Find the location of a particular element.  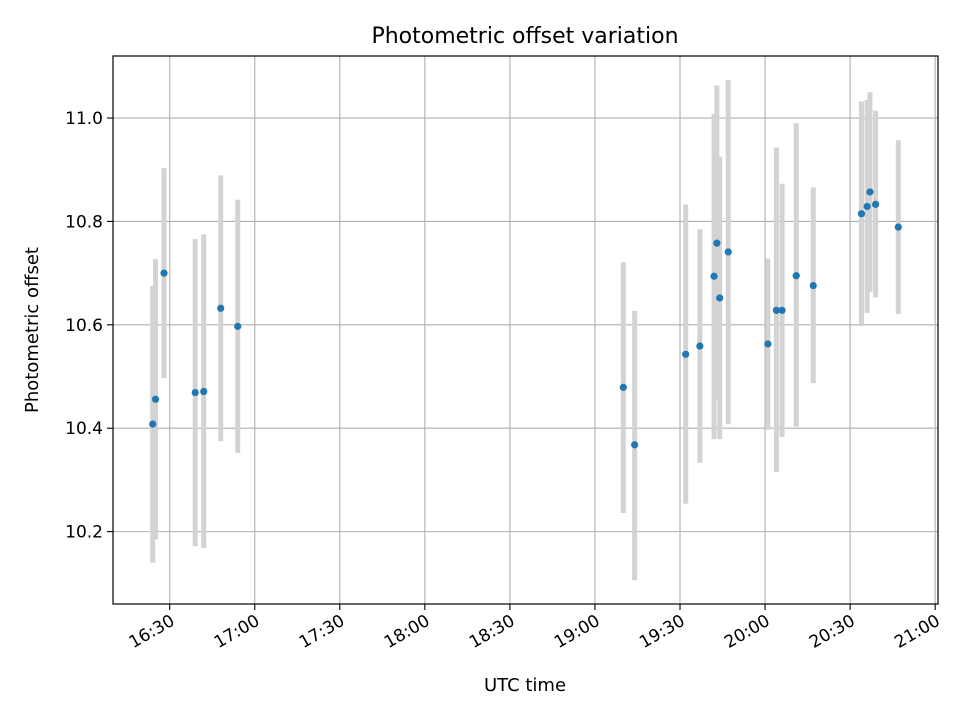

y-tick-label: 10.2 is located at coordinates (84, 533).